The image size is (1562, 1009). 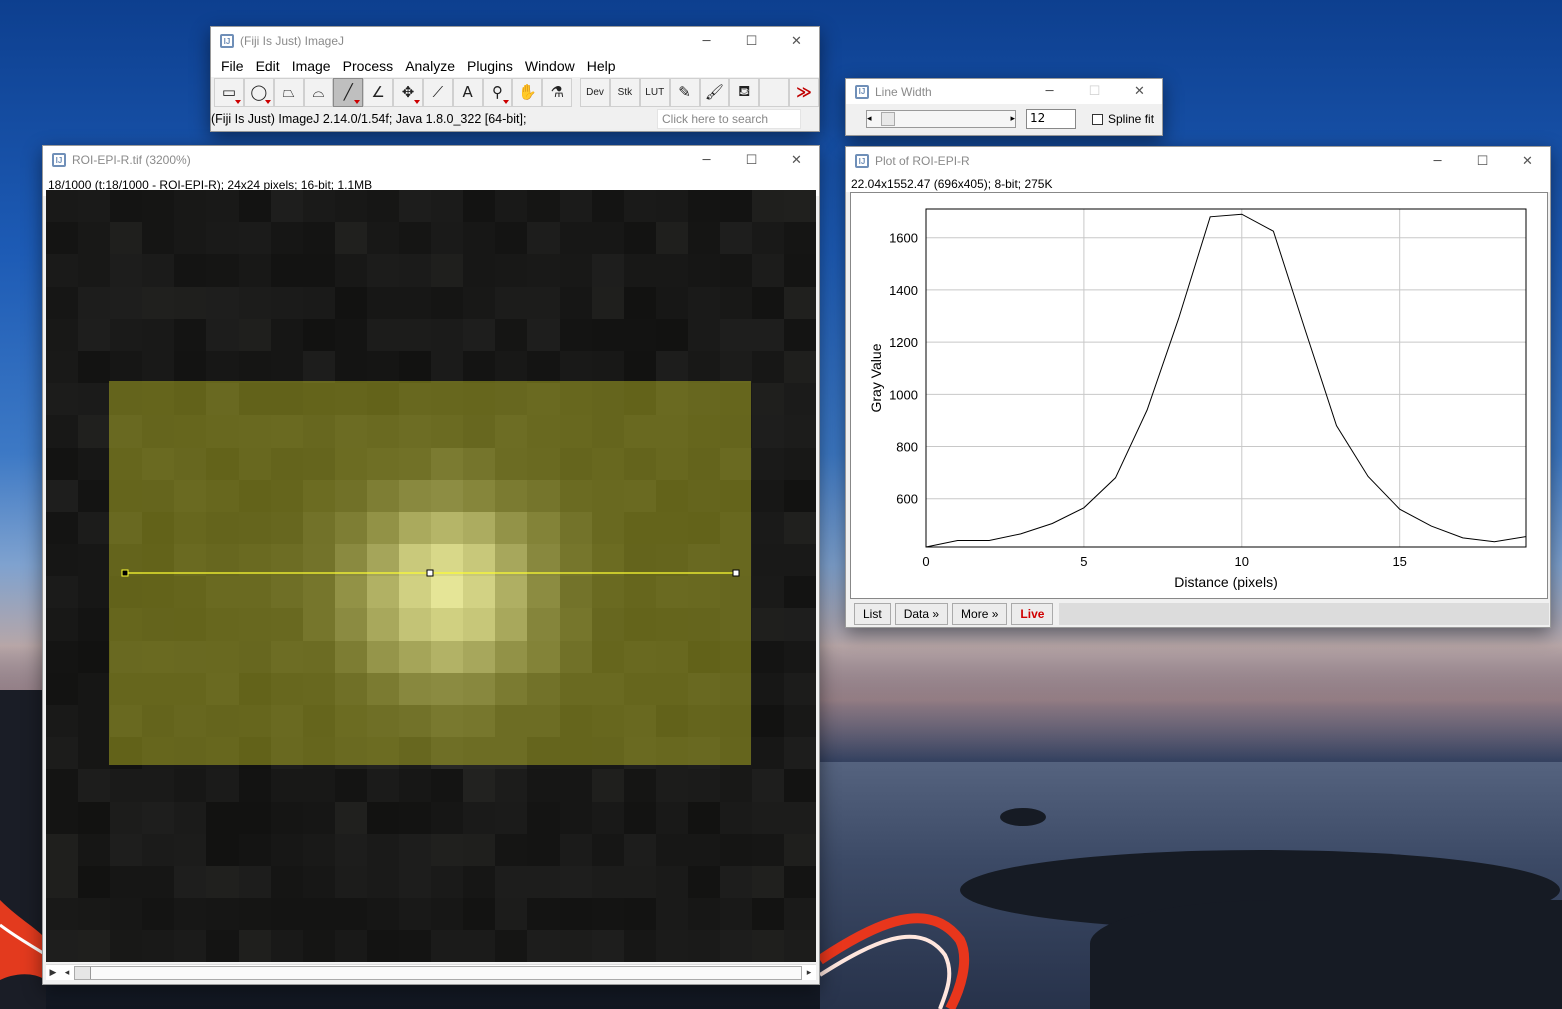 I want to click on scroll-right-icon: ▸, so click(x=809, y=972).